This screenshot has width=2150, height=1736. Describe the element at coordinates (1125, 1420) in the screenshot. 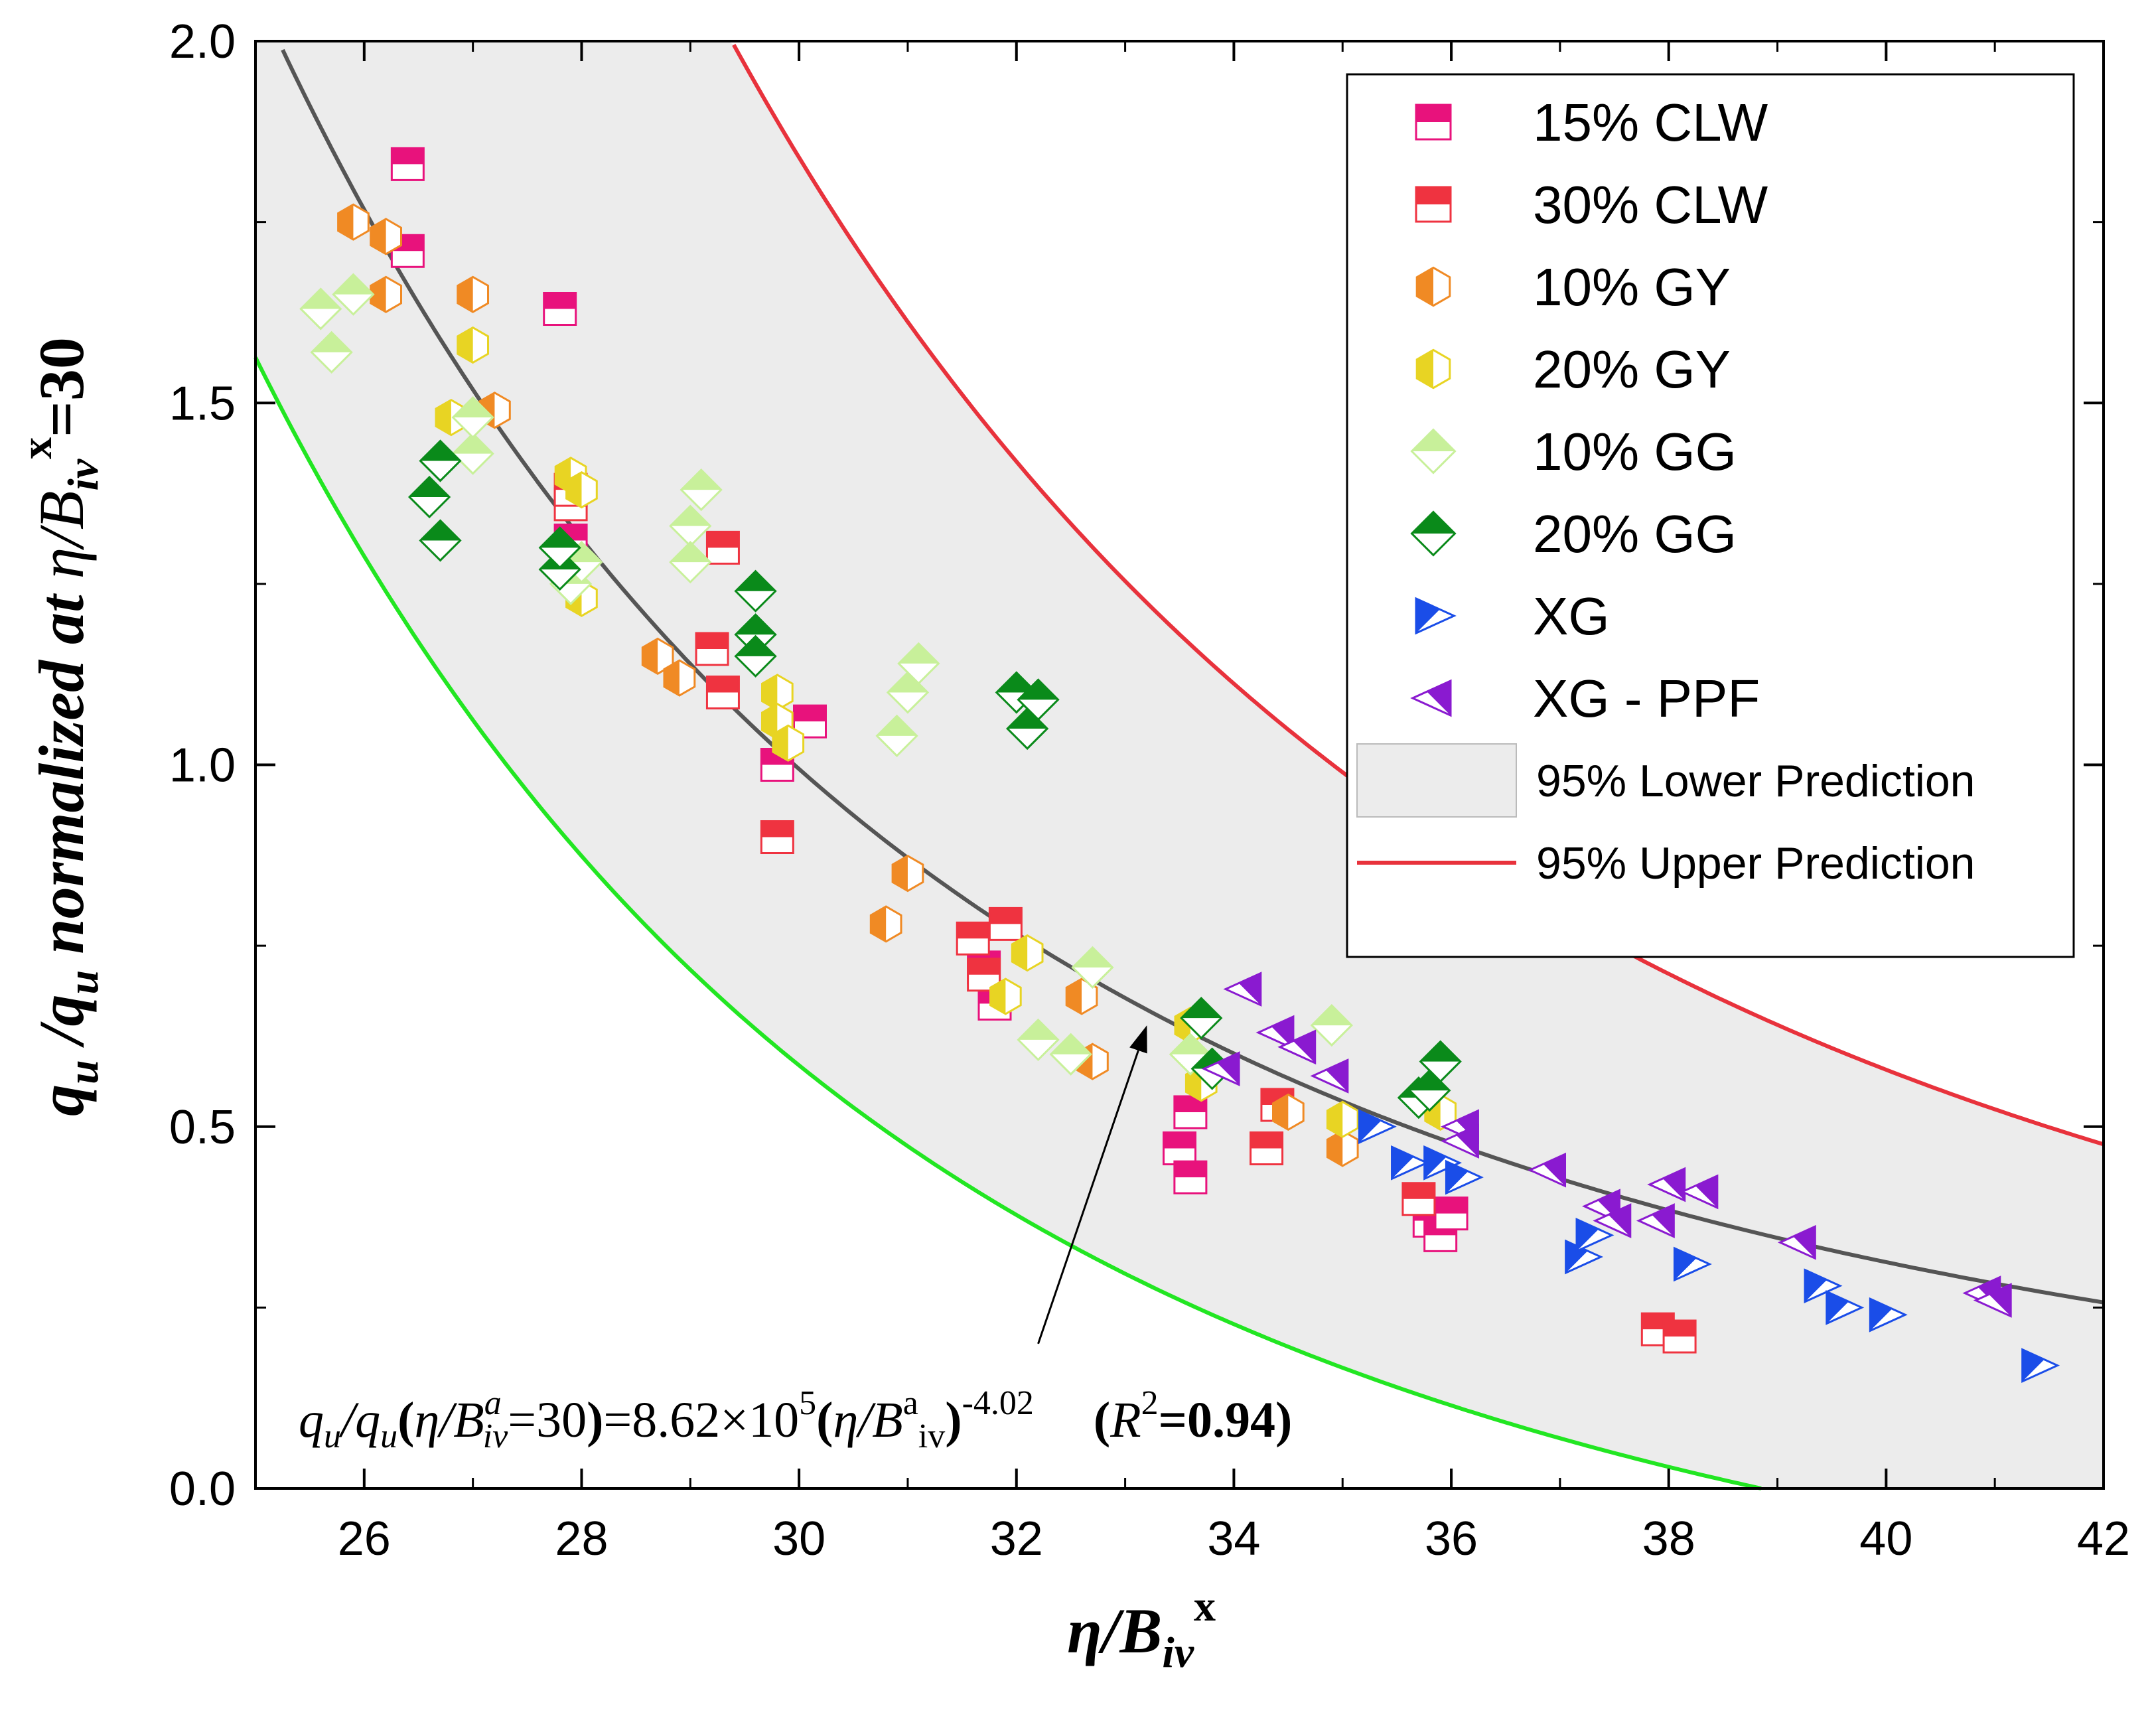

I see `eq-r: R` at that location.